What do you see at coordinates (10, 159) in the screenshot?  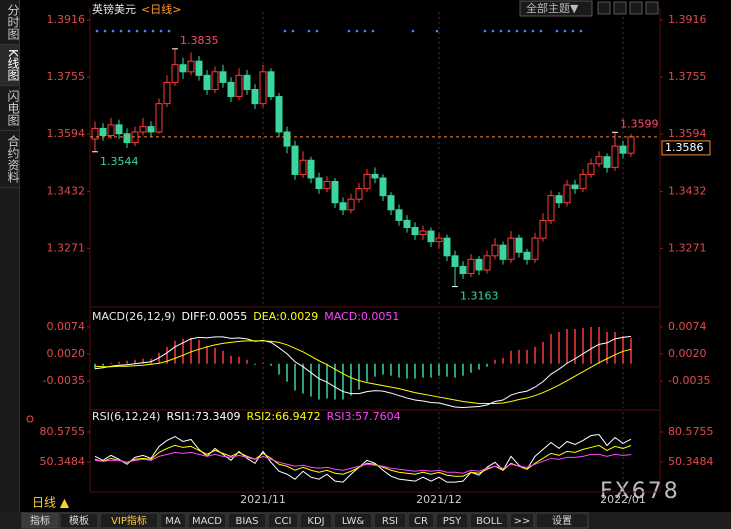 I see `side-tab: 合约资料` at bounding box center [10, 159].